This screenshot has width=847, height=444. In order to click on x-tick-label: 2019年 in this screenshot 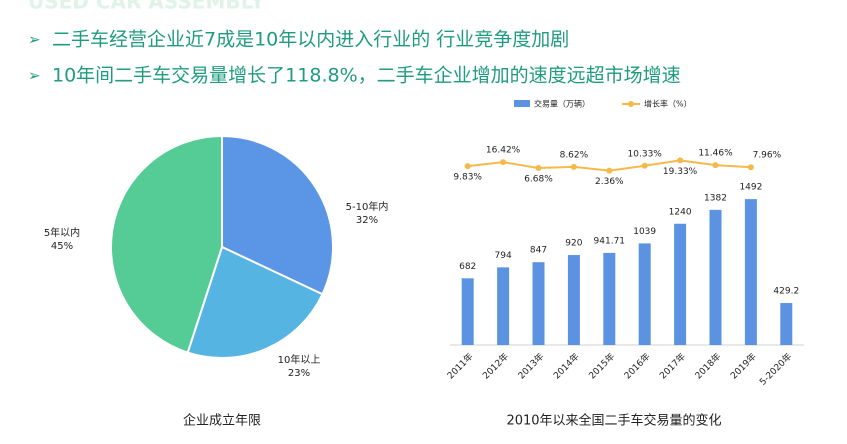, I will do `click(743, 365)`.